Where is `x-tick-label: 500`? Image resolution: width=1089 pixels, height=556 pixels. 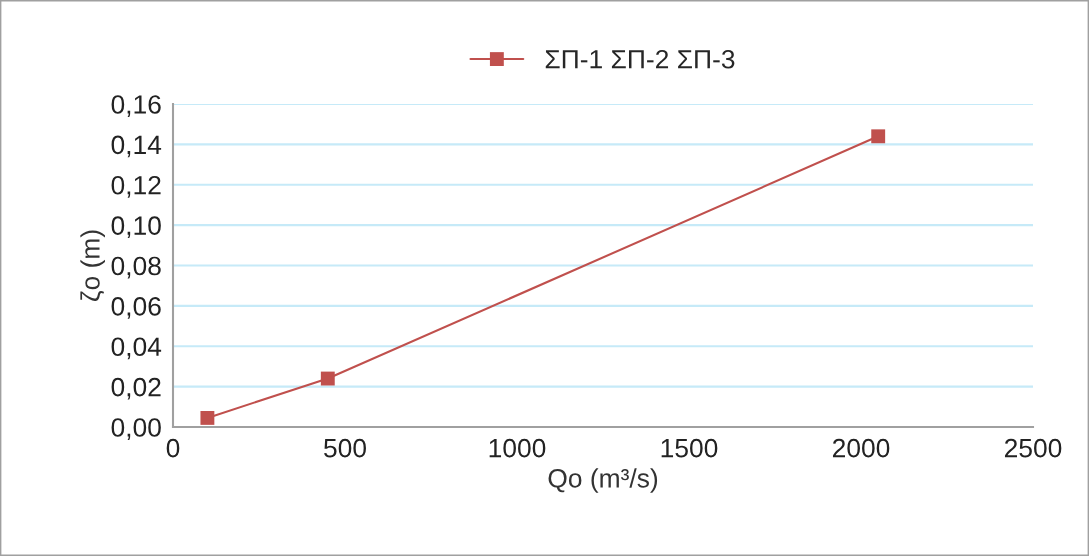
x-tick-label: 500 is located at coordinates (345, 448).